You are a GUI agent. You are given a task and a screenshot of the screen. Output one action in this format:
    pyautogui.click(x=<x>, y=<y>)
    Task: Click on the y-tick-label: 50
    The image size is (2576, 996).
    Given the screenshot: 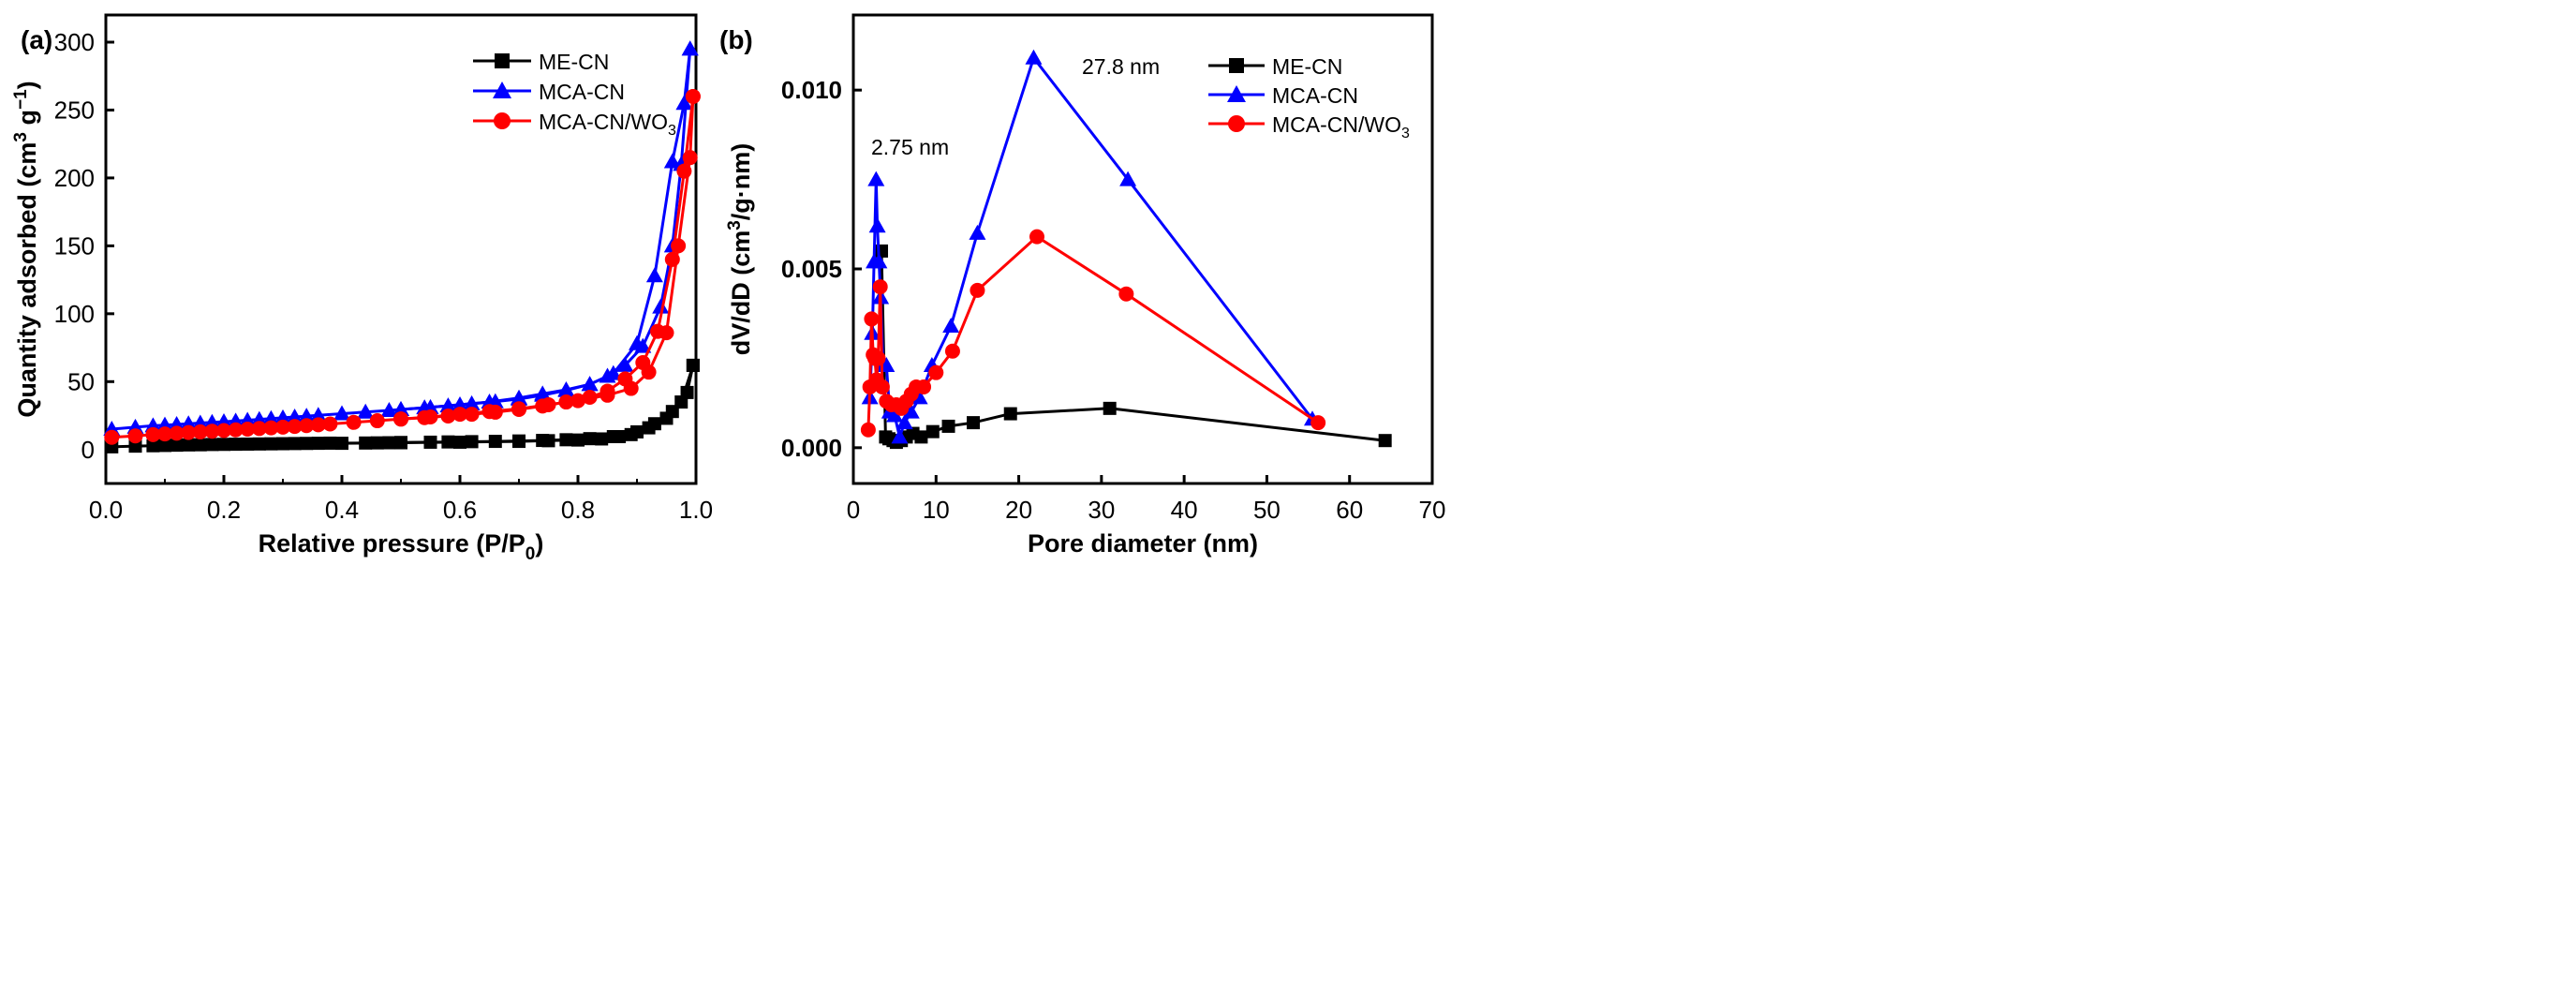 What is the action you would take?
    pyautogui.click(x=81, y=381)
    